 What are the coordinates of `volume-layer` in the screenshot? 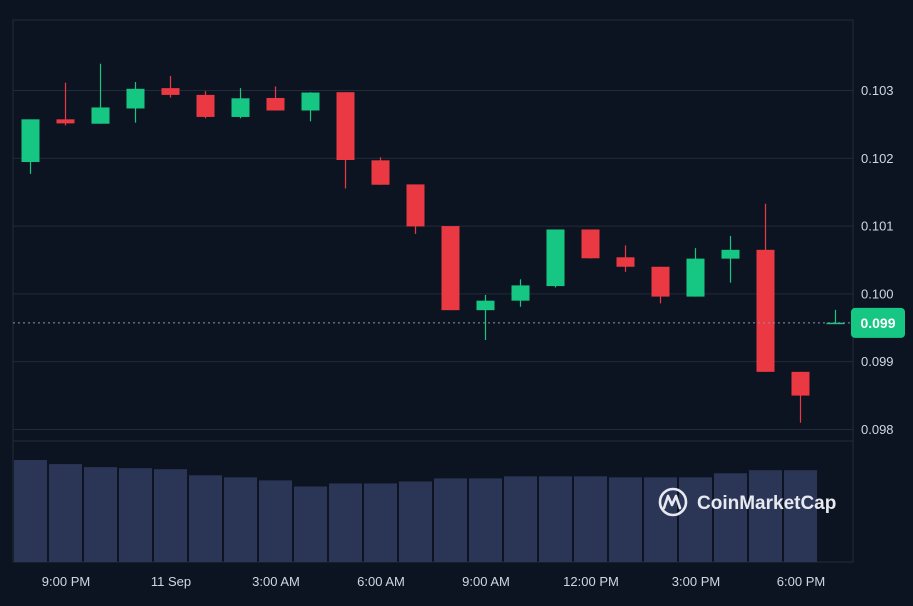 It's located at (415, 511).